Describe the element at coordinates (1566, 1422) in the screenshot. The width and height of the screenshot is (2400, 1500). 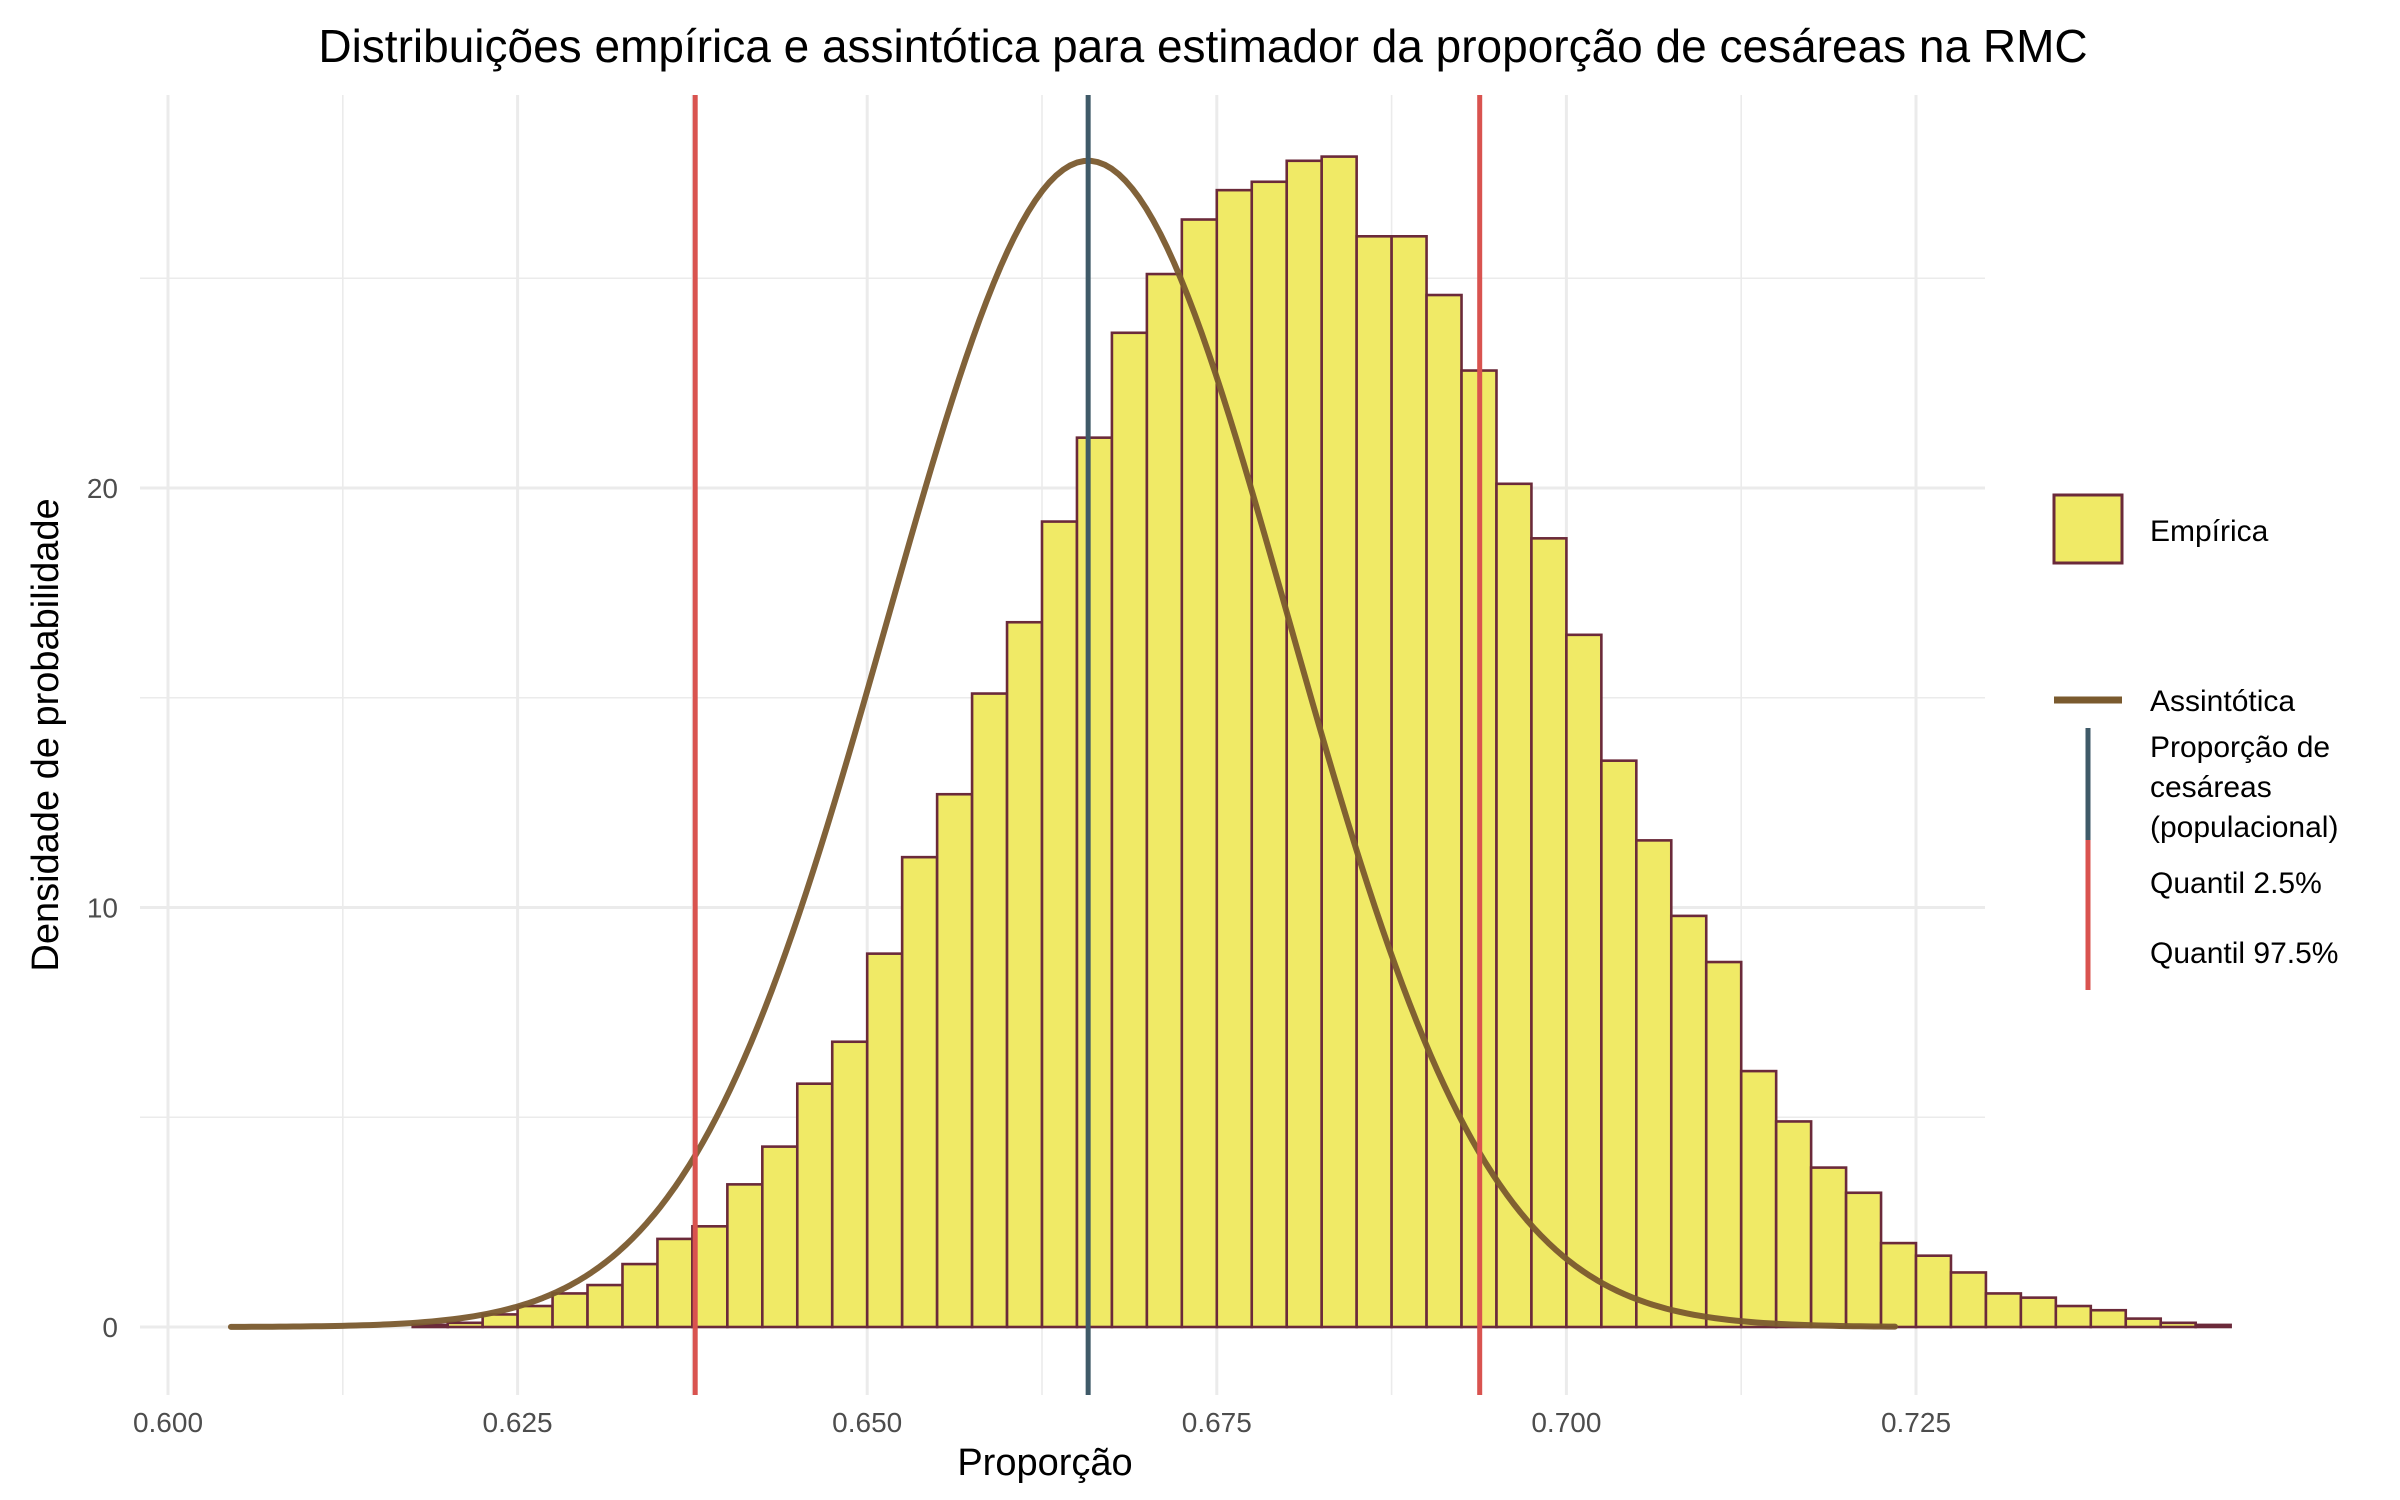
I see `x-tick-label: 0.700` at that location.